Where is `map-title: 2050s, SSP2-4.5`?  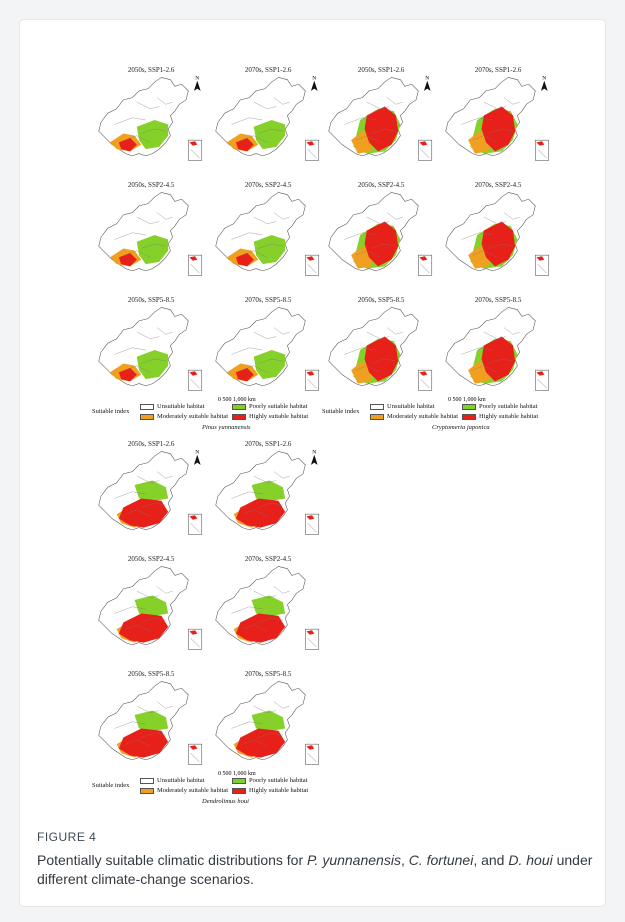 map-title: 2050s, SSP2-4.5 is located at coordinates (381, 185).